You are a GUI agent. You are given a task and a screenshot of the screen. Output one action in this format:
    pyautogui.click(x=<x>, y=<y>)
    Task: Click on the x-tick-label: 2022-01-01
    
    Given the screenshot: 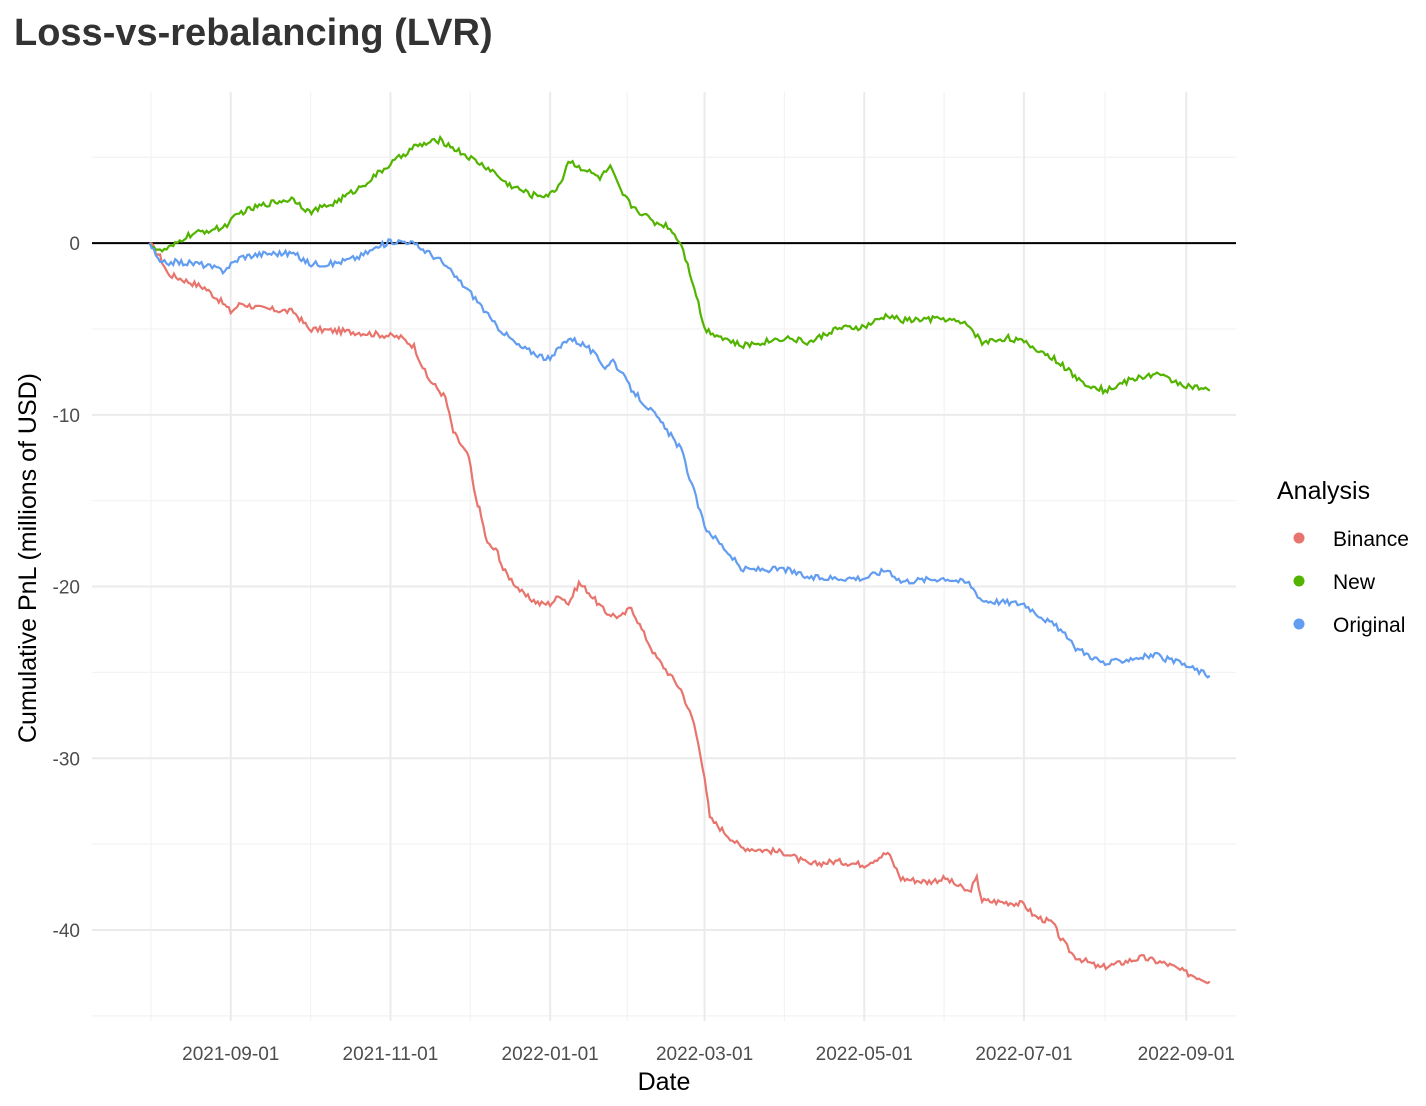 What is the action you would take?
    pyautogui.click(x=550, y=1054)
    